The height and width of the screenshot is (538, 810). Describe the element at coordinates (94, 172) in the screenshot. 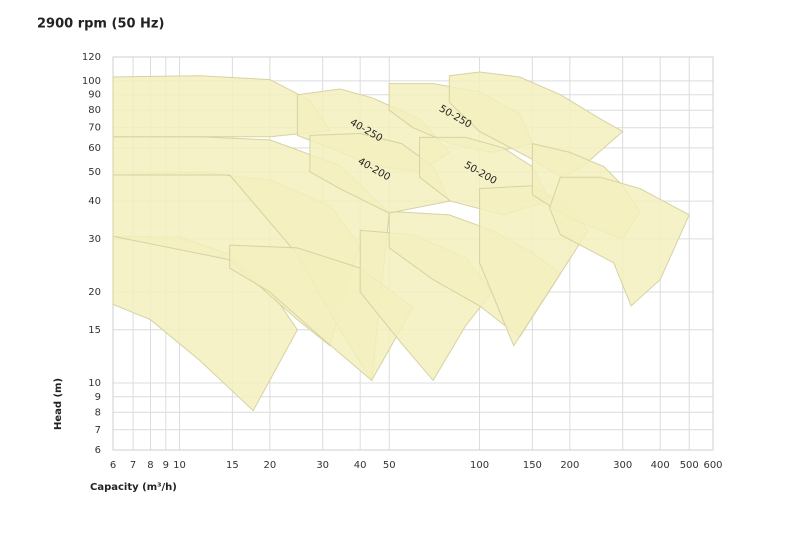

I see `y-tick-label: 50` at that location.